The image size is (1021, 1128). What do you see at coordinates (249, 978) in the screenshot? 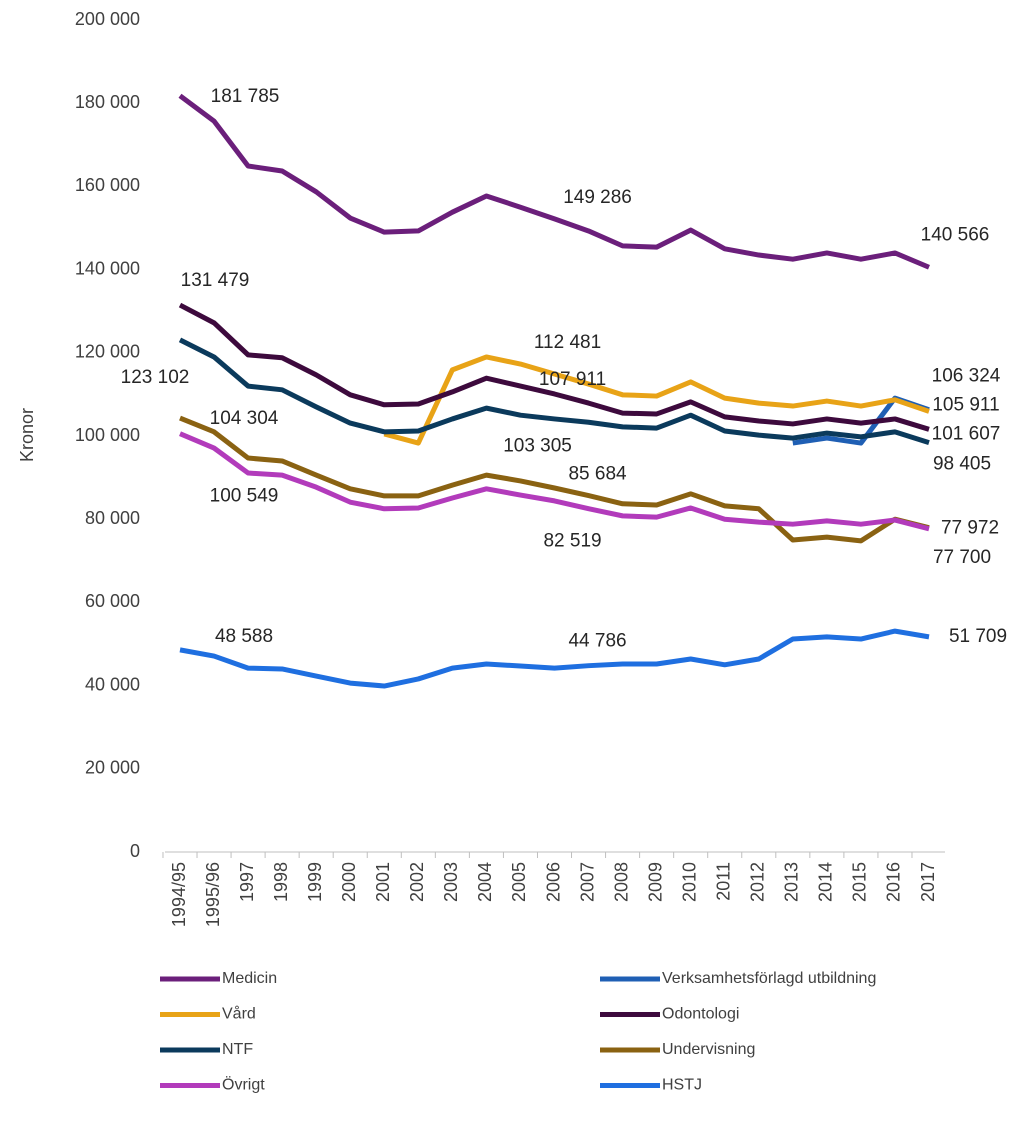
I see `legend-label: Medicin` at bounding box center [249, 978].